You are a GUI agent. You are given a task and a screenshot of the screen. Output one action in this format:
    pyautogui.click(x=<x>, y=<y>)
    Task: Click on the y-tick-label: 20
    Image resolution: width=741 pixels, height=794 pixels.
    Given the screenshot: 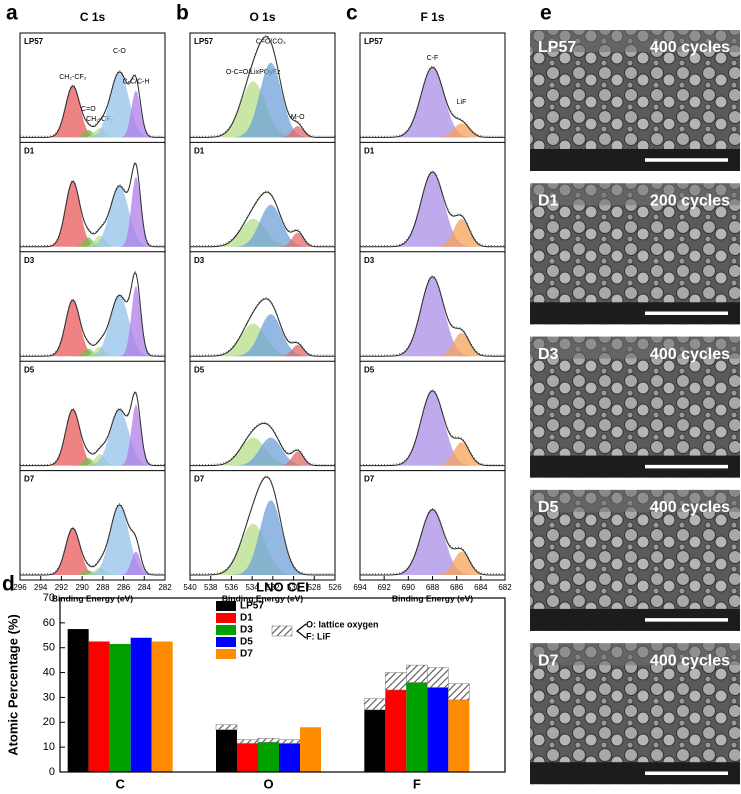 What is the action you would take?
    pyautogui.click(x=49, y=722)
    